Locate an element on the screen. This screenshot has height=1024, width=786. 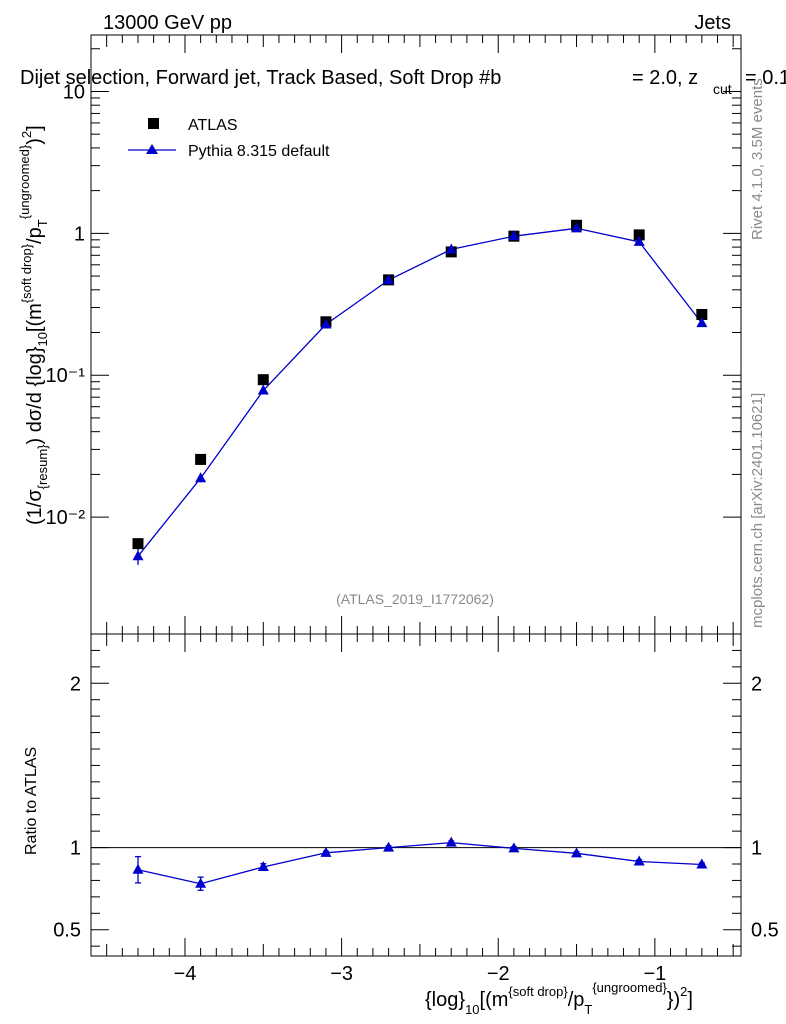
rivet-label: Rivet 4.1.0, 3.5M events is located at coordinates (757, 159).